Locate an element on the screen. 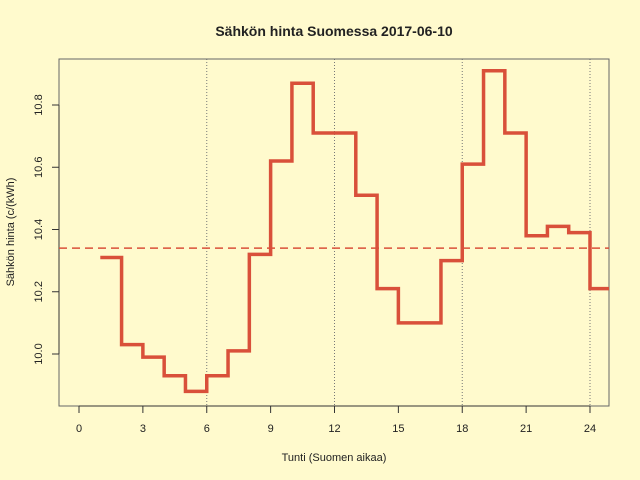  chart-title: Sähkön hinta Suomessa 2017-06-10 is located at coordinates (334, 31).